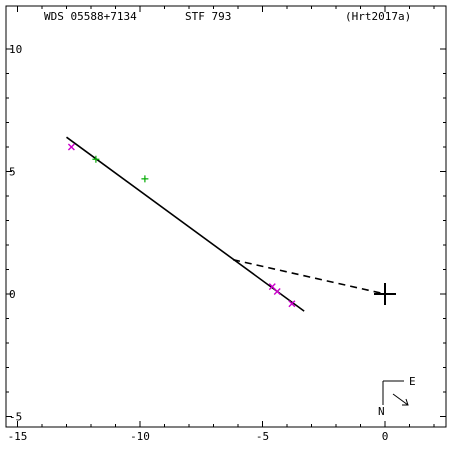  Describe the element at coordinates (12, 172) in the screenshot. I see `y-tick-label: 5` at that location.